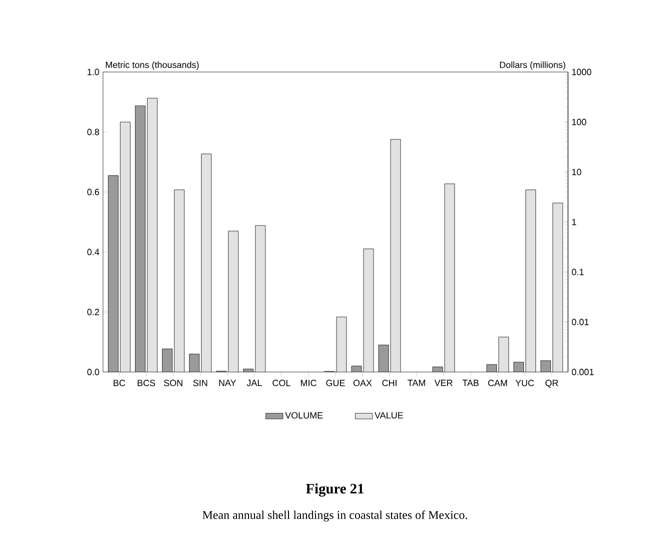 Image resolution: width=652 pixels, height=552 pixels. Describe the element at coordinates (200, 383) in the screenshot. I see `x-tick-label: SIN` at that location.